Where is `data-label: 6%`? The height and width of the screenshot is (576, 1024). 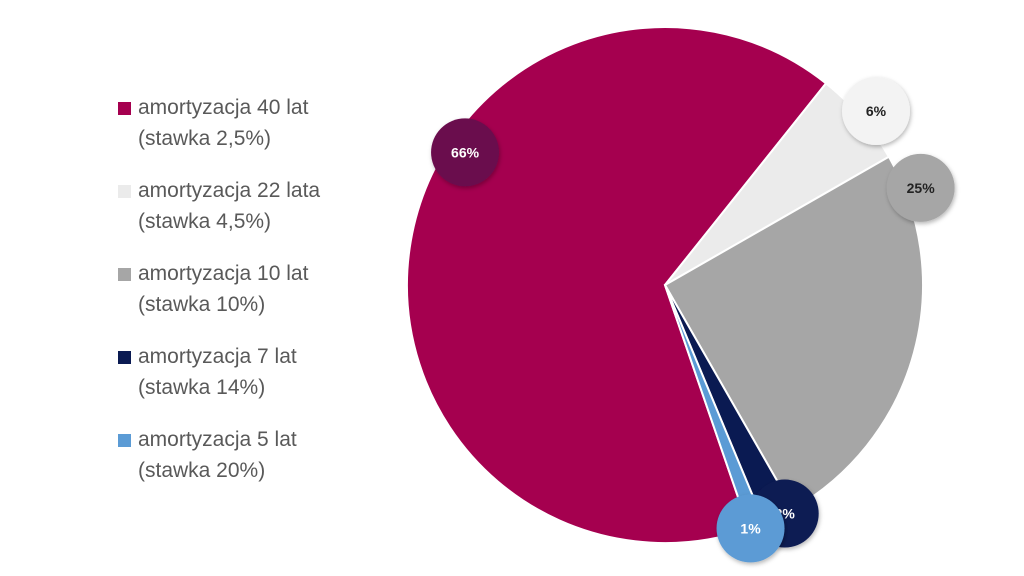
data-label: 6% is located at coordinates (876, 111).